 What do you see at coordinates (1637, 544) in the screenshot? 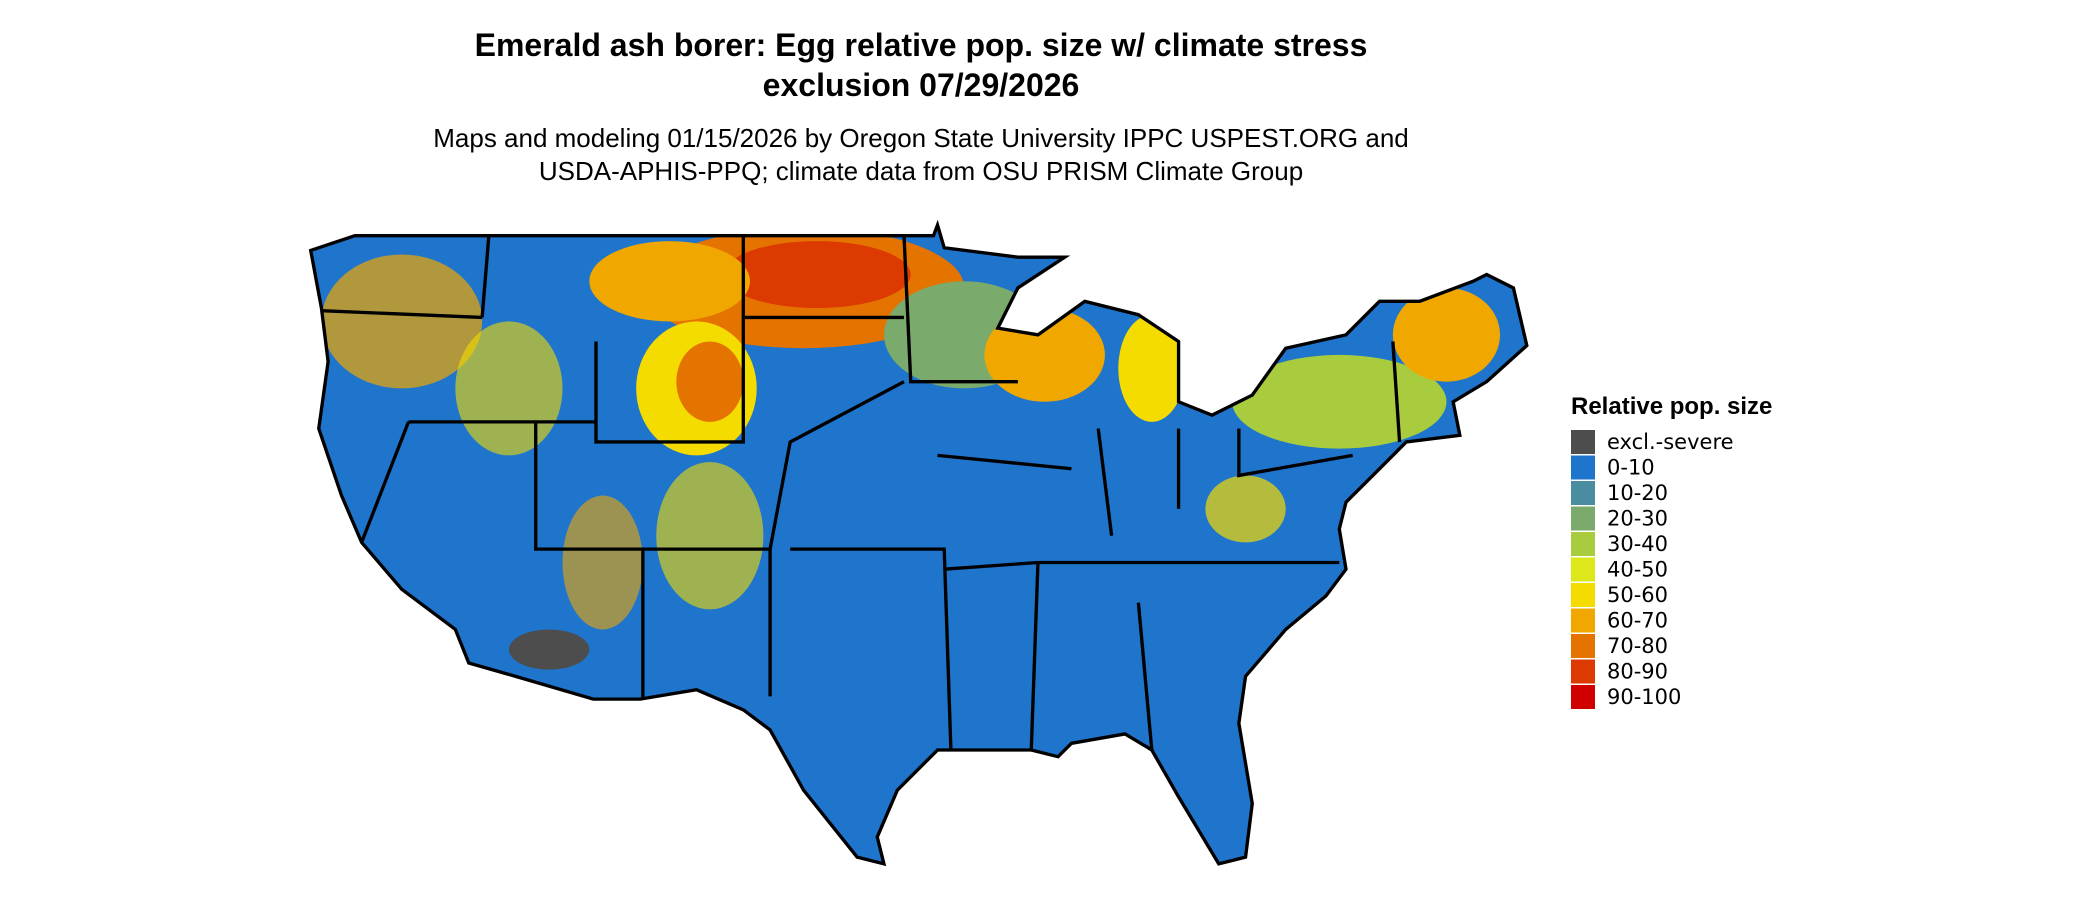
I see `legend-label: 30-40` at bounding box center [1637, 544].